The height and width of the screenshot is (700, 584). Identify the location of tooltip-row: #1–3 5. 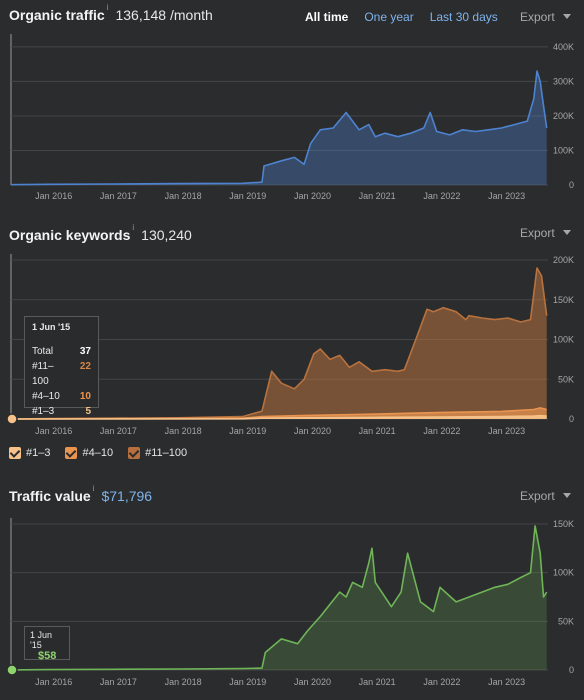
(61, 411).